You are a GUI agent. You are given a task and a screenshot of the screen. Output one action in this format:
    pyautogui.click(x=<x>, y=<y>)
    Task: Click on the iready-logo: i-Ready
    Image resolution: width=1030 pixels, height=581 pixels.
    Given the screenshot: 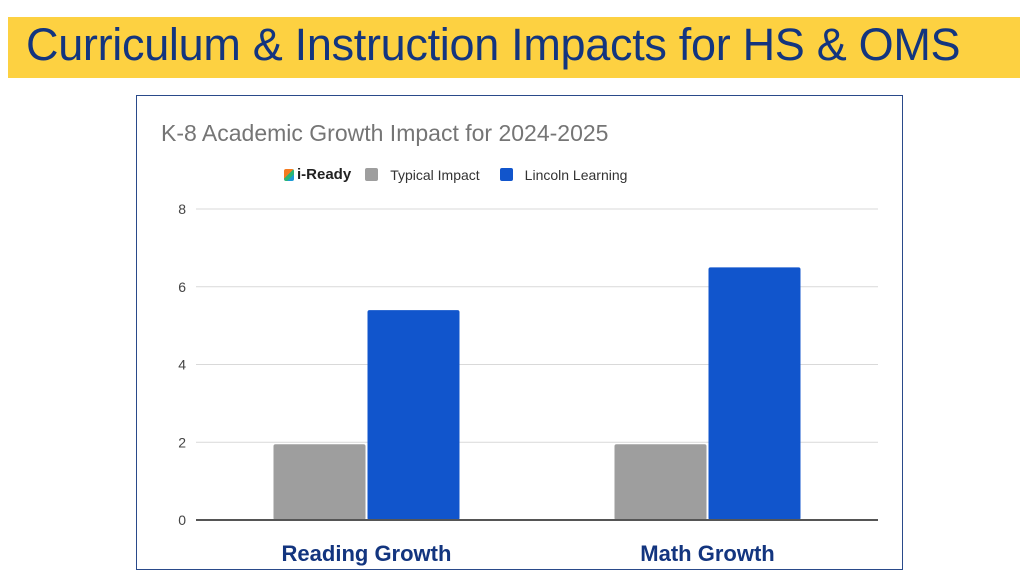 What is the action you would take?
    pyautogui.click(x=317, y=174)
    